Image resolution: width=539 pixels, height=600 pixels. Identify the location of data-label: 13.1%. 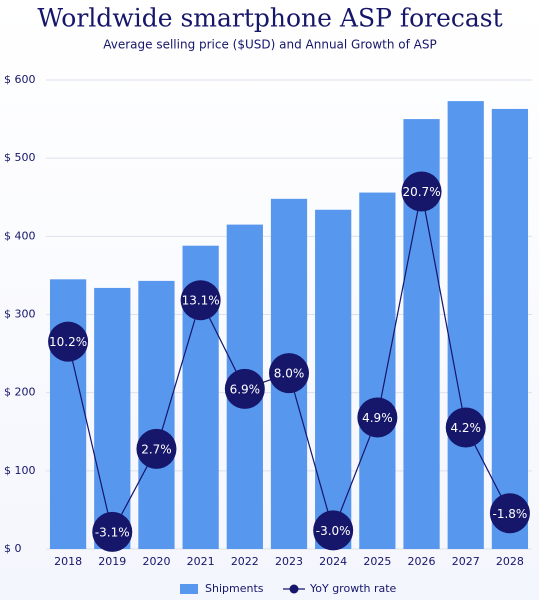
(201, 301).